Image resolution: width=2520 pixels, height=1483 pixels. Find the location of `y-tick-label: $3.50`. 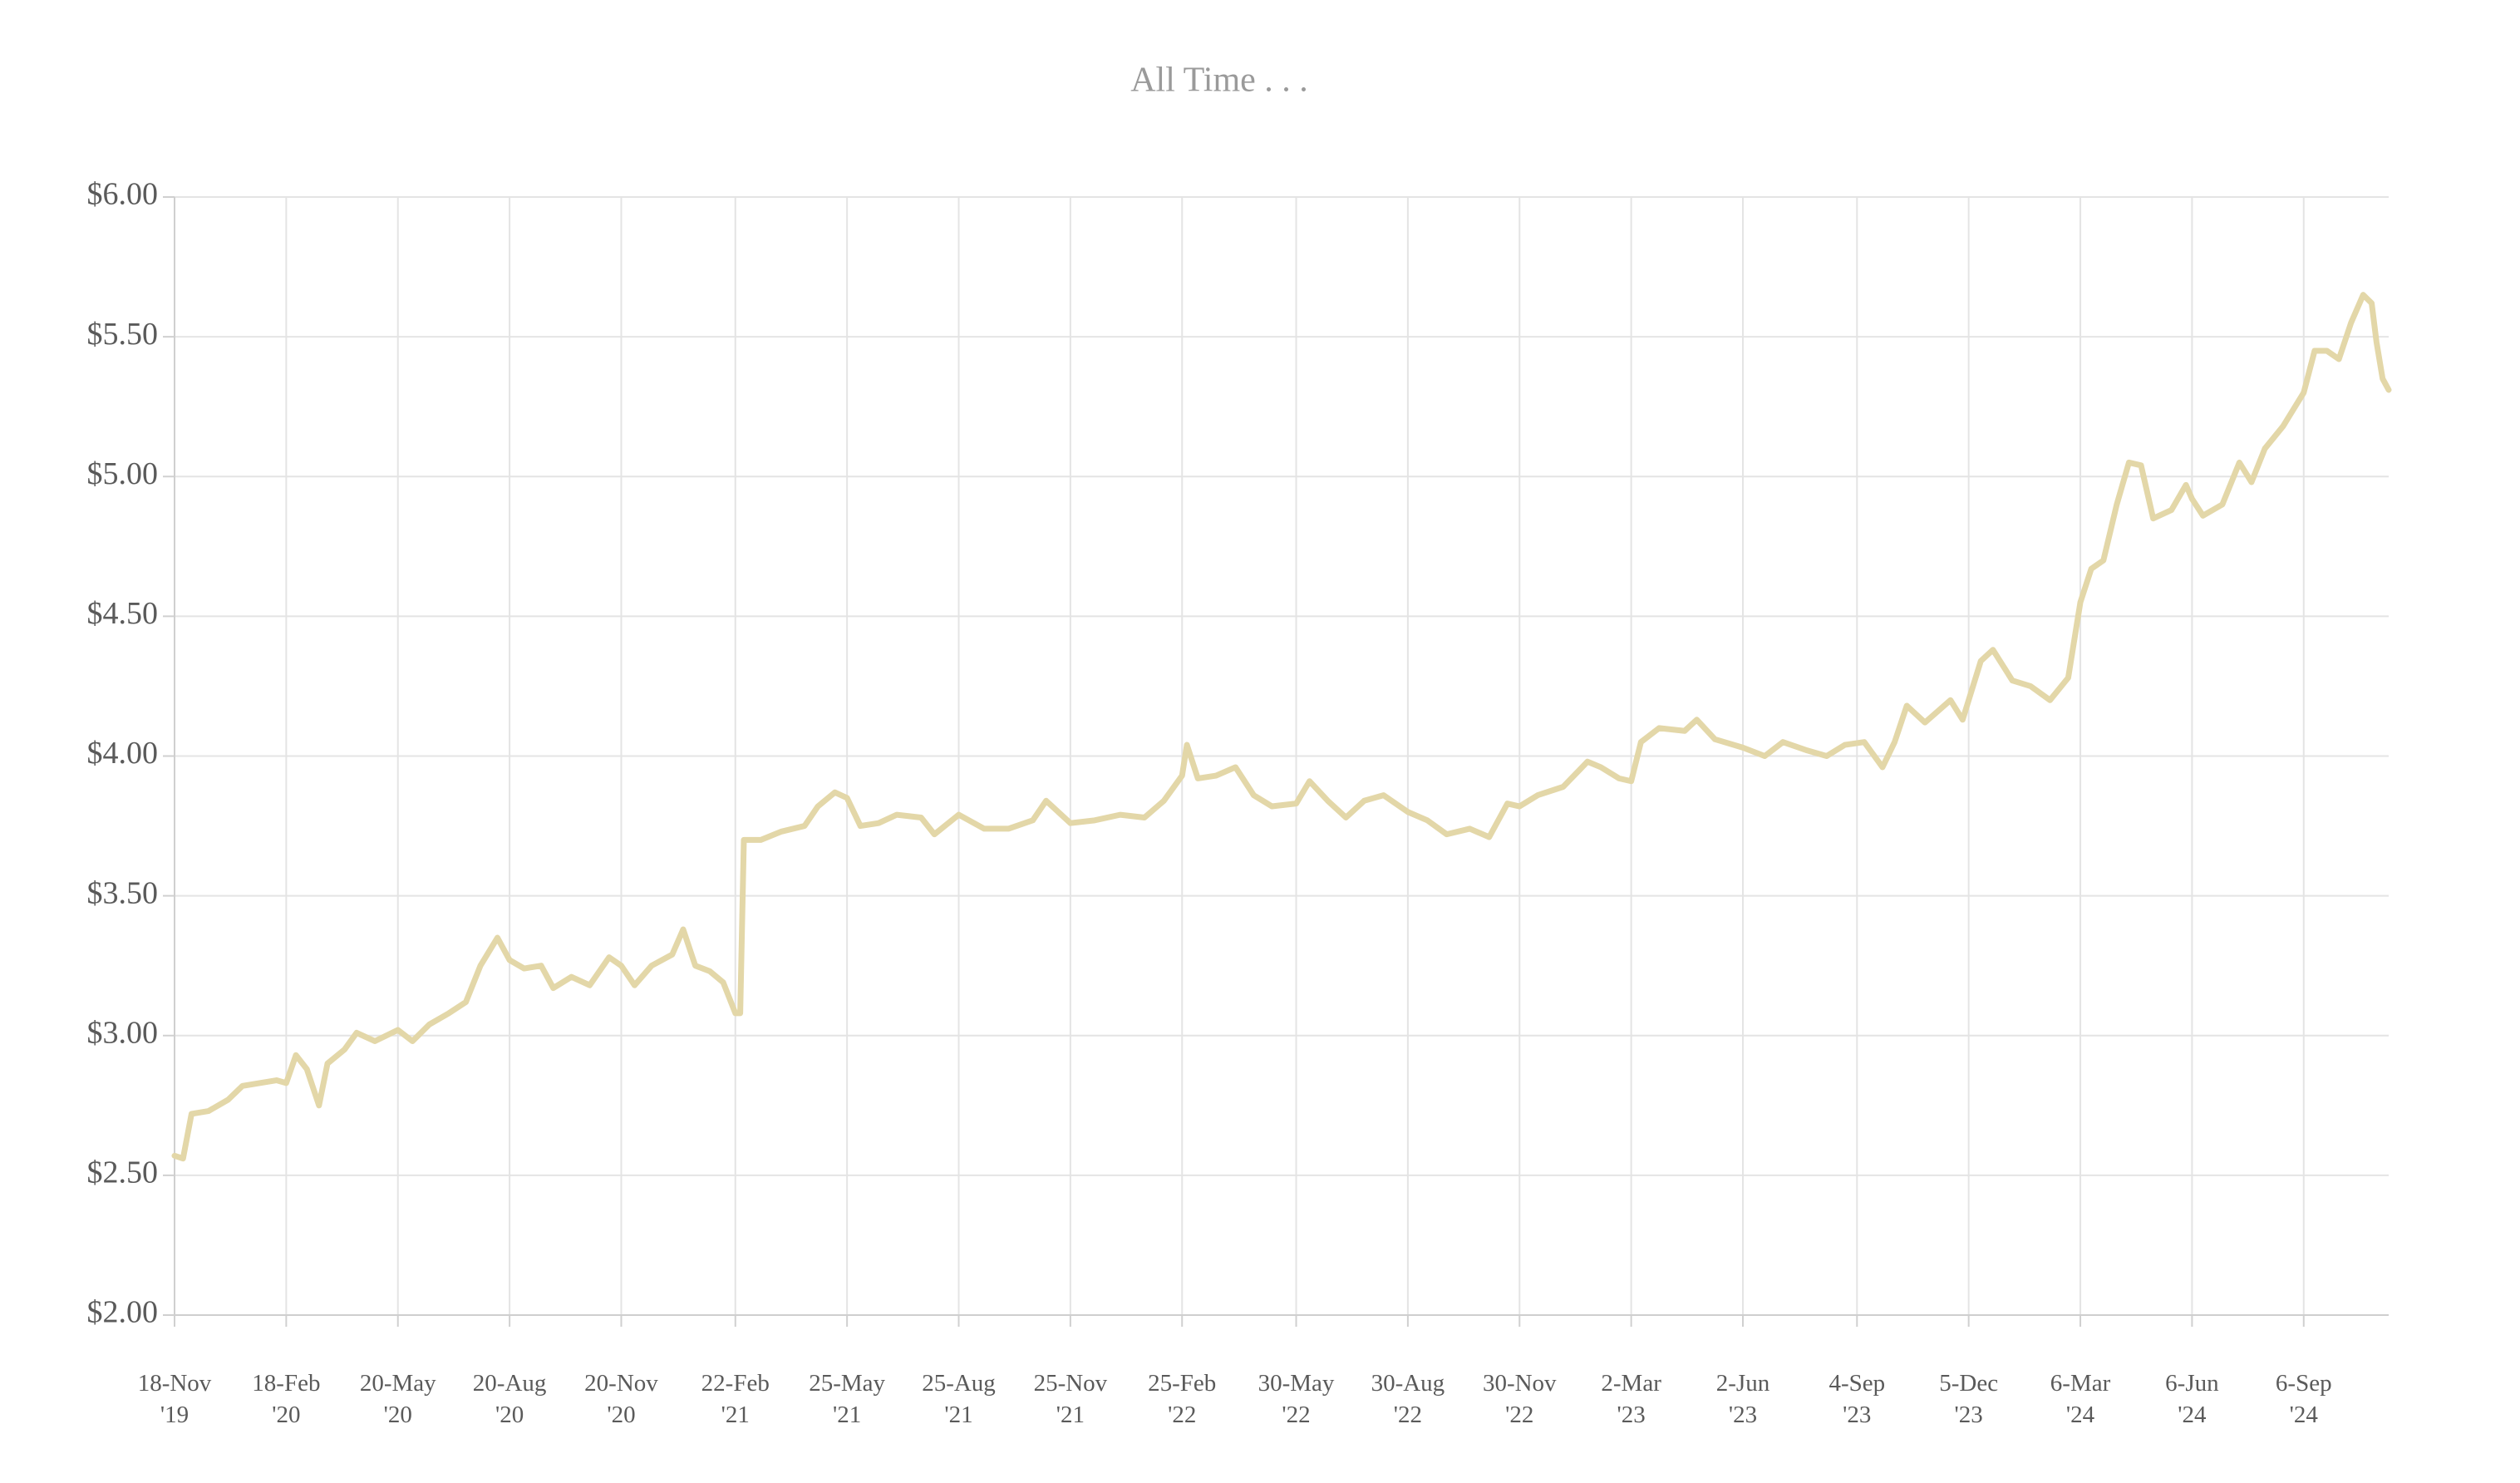

y-tick-label: $3.50 is located at coordinates (123, 892).